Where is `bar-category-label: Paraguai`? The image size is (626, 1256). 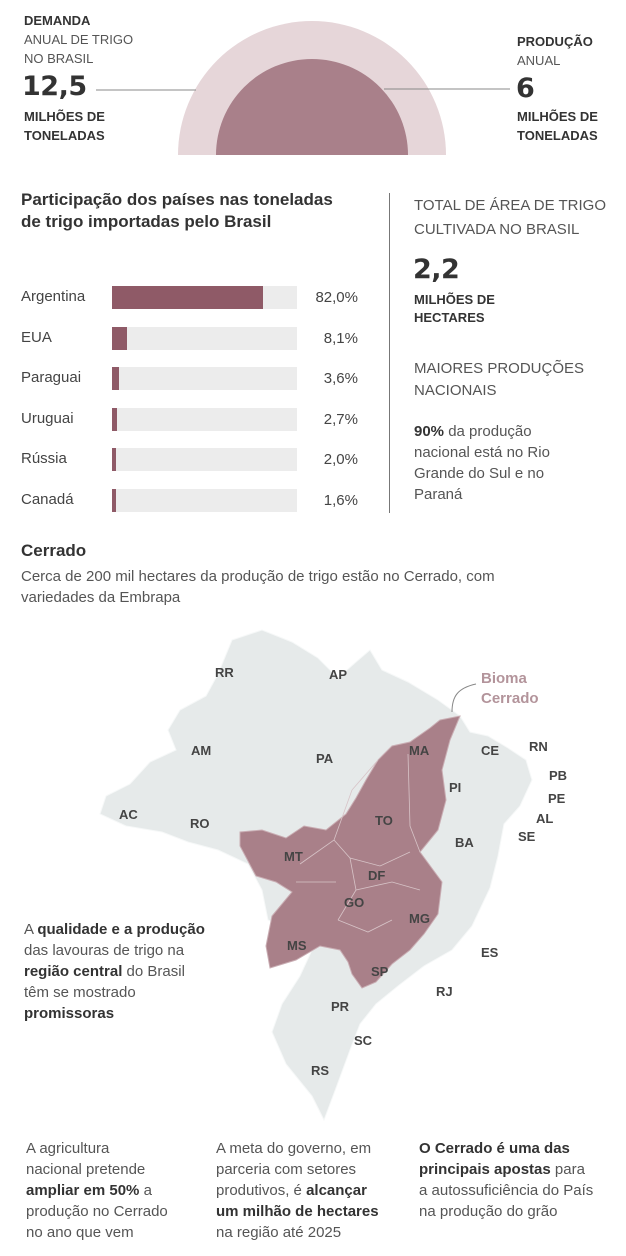 bar-category-label: Paraguai is located at coordinates (51, 377).